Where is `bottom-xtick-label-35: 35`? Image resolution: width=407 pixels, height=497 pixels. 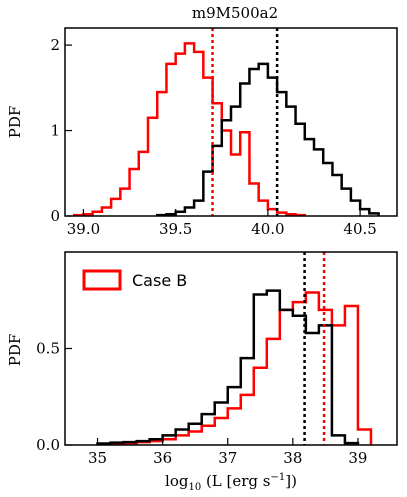
bottom-xtick-label-35: 35 is located at coordinates (97, 458).